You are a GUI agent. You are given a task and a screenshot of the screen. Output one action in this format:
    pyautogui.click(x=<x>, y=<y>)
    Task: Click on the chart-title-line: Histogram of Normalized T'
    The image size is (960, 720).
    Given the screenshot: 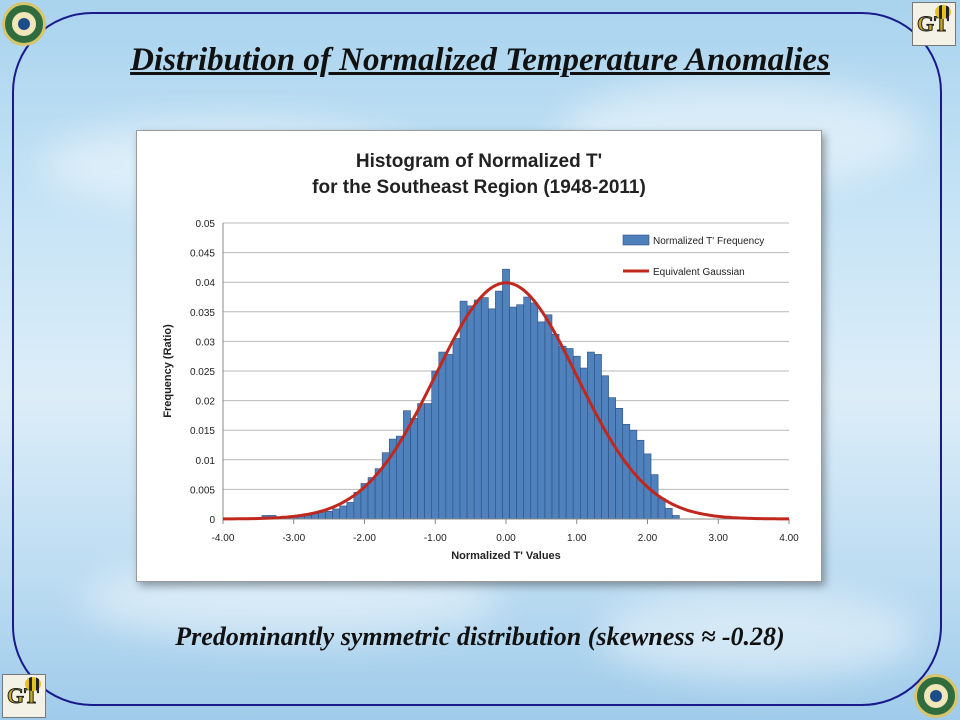 What is the action you would take?
    pyautogui.click(x=479, y=161)
    